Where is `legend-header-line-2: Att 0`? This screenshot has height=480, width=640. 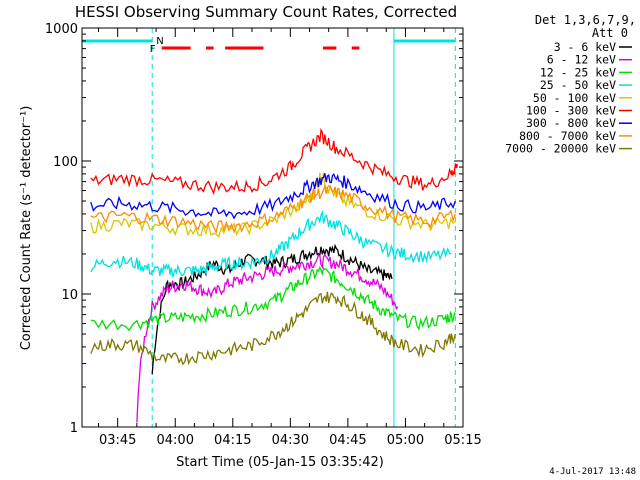
legend-header-line-2: Att 0 is located at coordinates (610, 33).